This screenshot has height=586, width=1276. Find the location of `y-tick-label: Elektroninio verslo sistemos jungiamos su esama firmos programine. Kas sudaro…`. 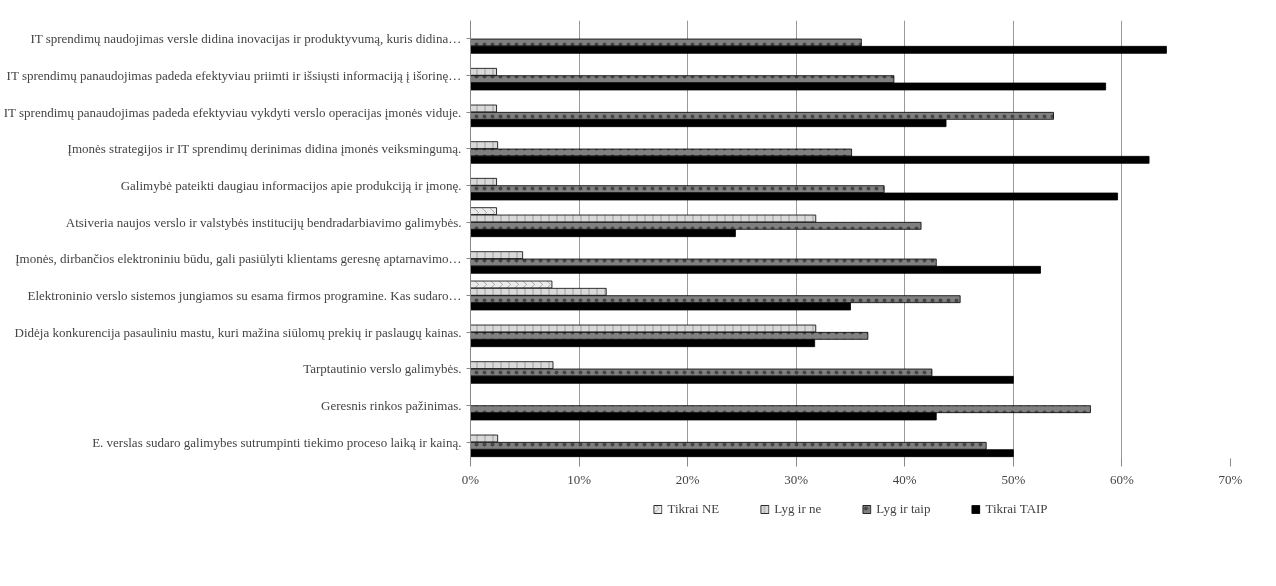

y-tick-label: Elektroninio verslo sistemos jungiamos su esama firmos programine. Kas sudaro… is located at coordinates (244, 295).